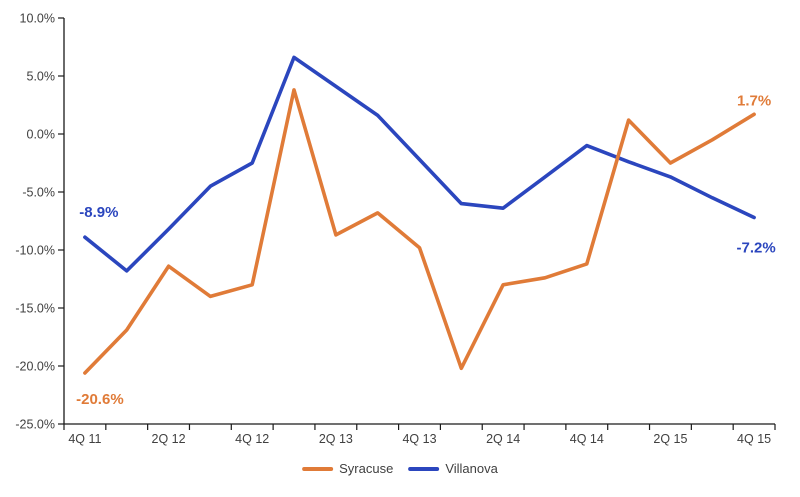 The image size is (800, 497). What do you see at coordinates (35, 424) in the screenshot?
I see `y-axis-tick-label: -25.0%` at bounding box center [35, 424].